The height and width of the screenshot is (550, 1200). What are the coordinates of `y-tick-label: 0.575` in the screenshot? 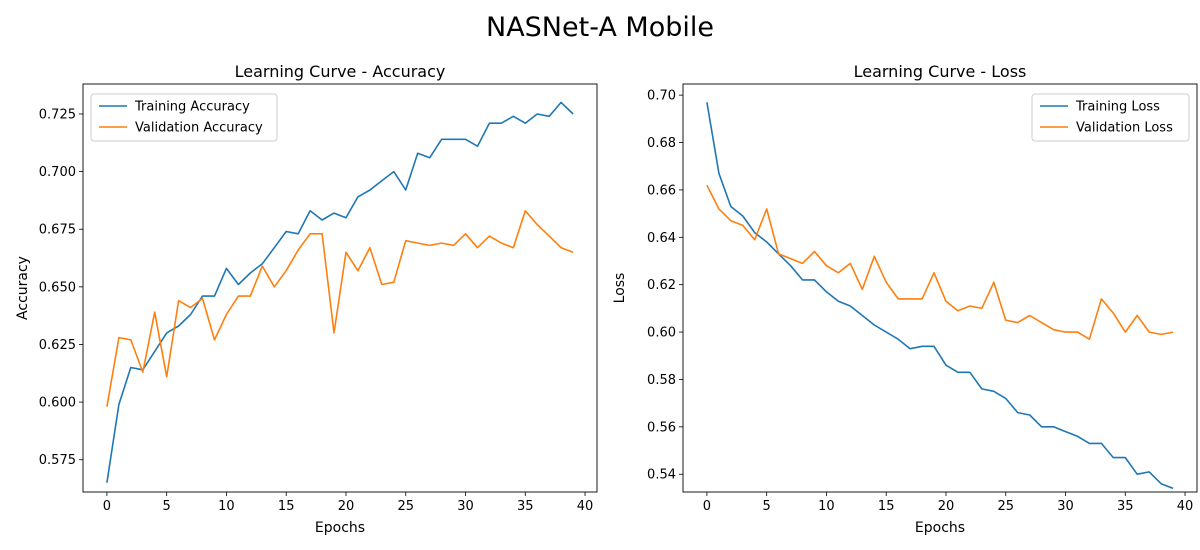 It's located at (57, 460).